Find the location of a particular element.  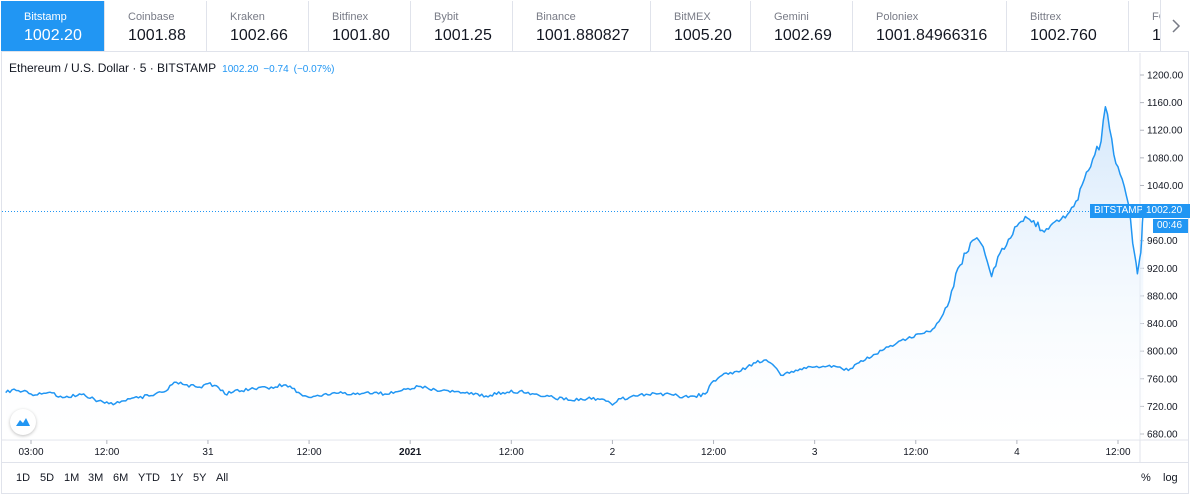

exchange-price: 1002.760 is located at coordinates (1063, 35).